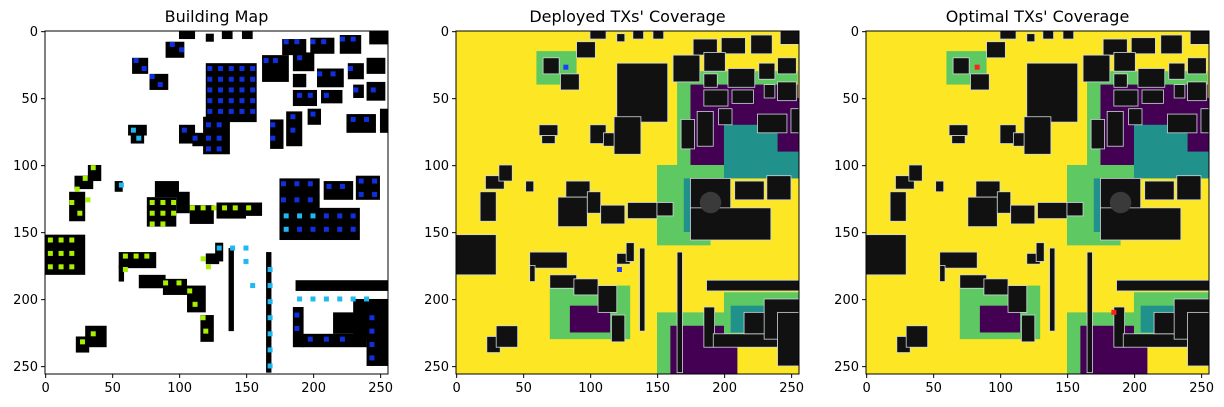 The image size is (1224, 407). I want to click on x-tick-label: 50, so click(933, 388).